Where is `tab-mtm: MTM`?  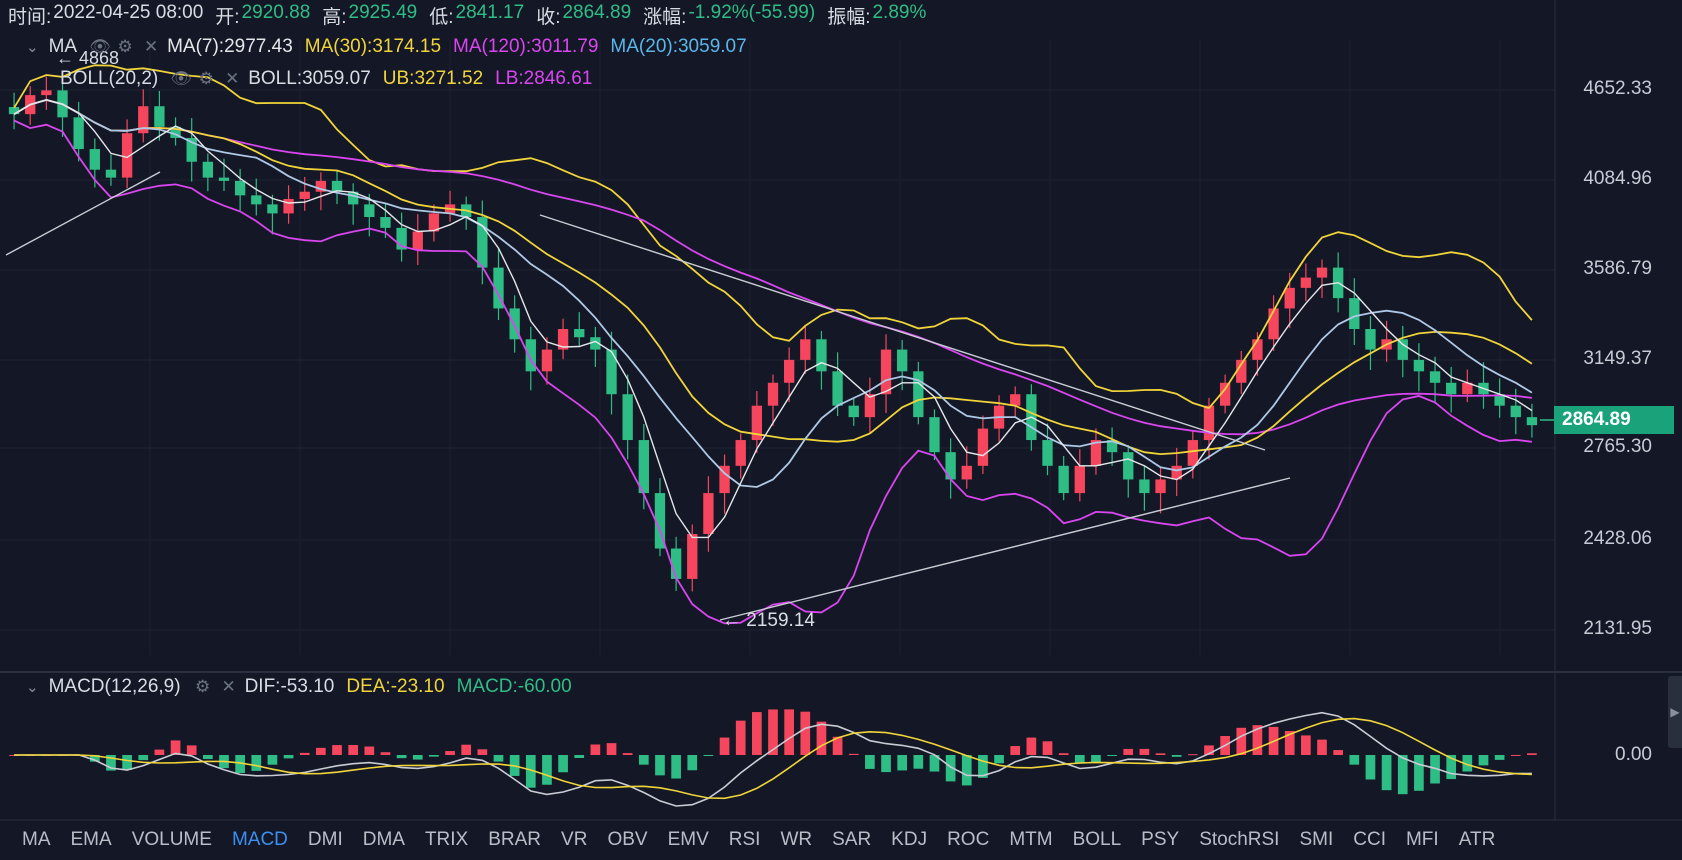 tab-mtm: MTM is located at coordinates (1031, 839).